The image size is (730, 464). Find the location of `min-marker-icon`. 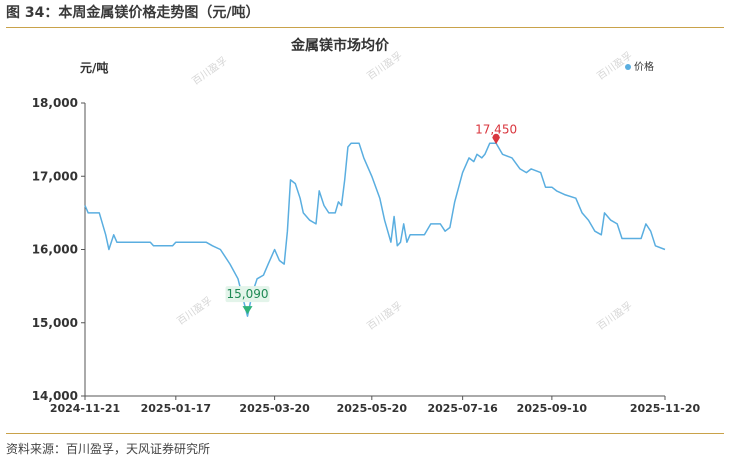

min-marker-icon is located at coordinates (247, 310).